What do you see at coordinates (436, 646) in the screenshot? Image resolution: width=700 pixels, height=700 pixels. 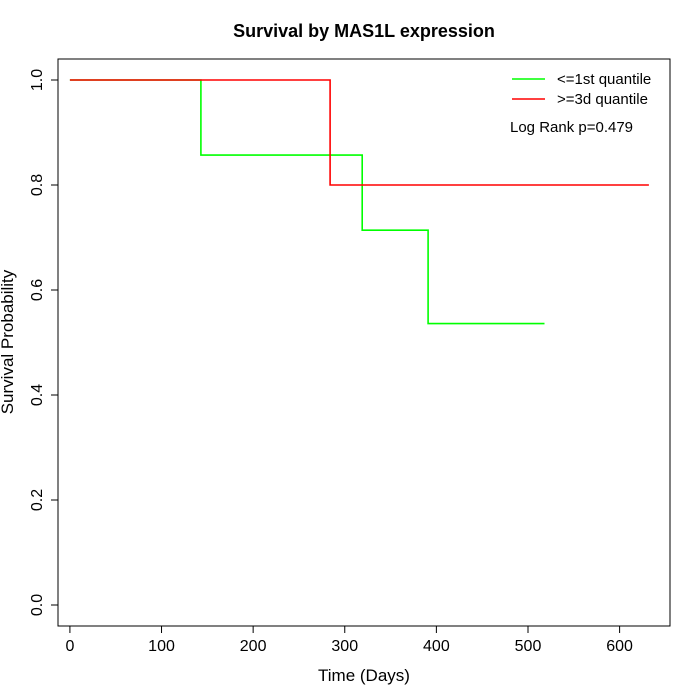 I see `x-tick-label-4: 400` at bounding box center [436, 646].